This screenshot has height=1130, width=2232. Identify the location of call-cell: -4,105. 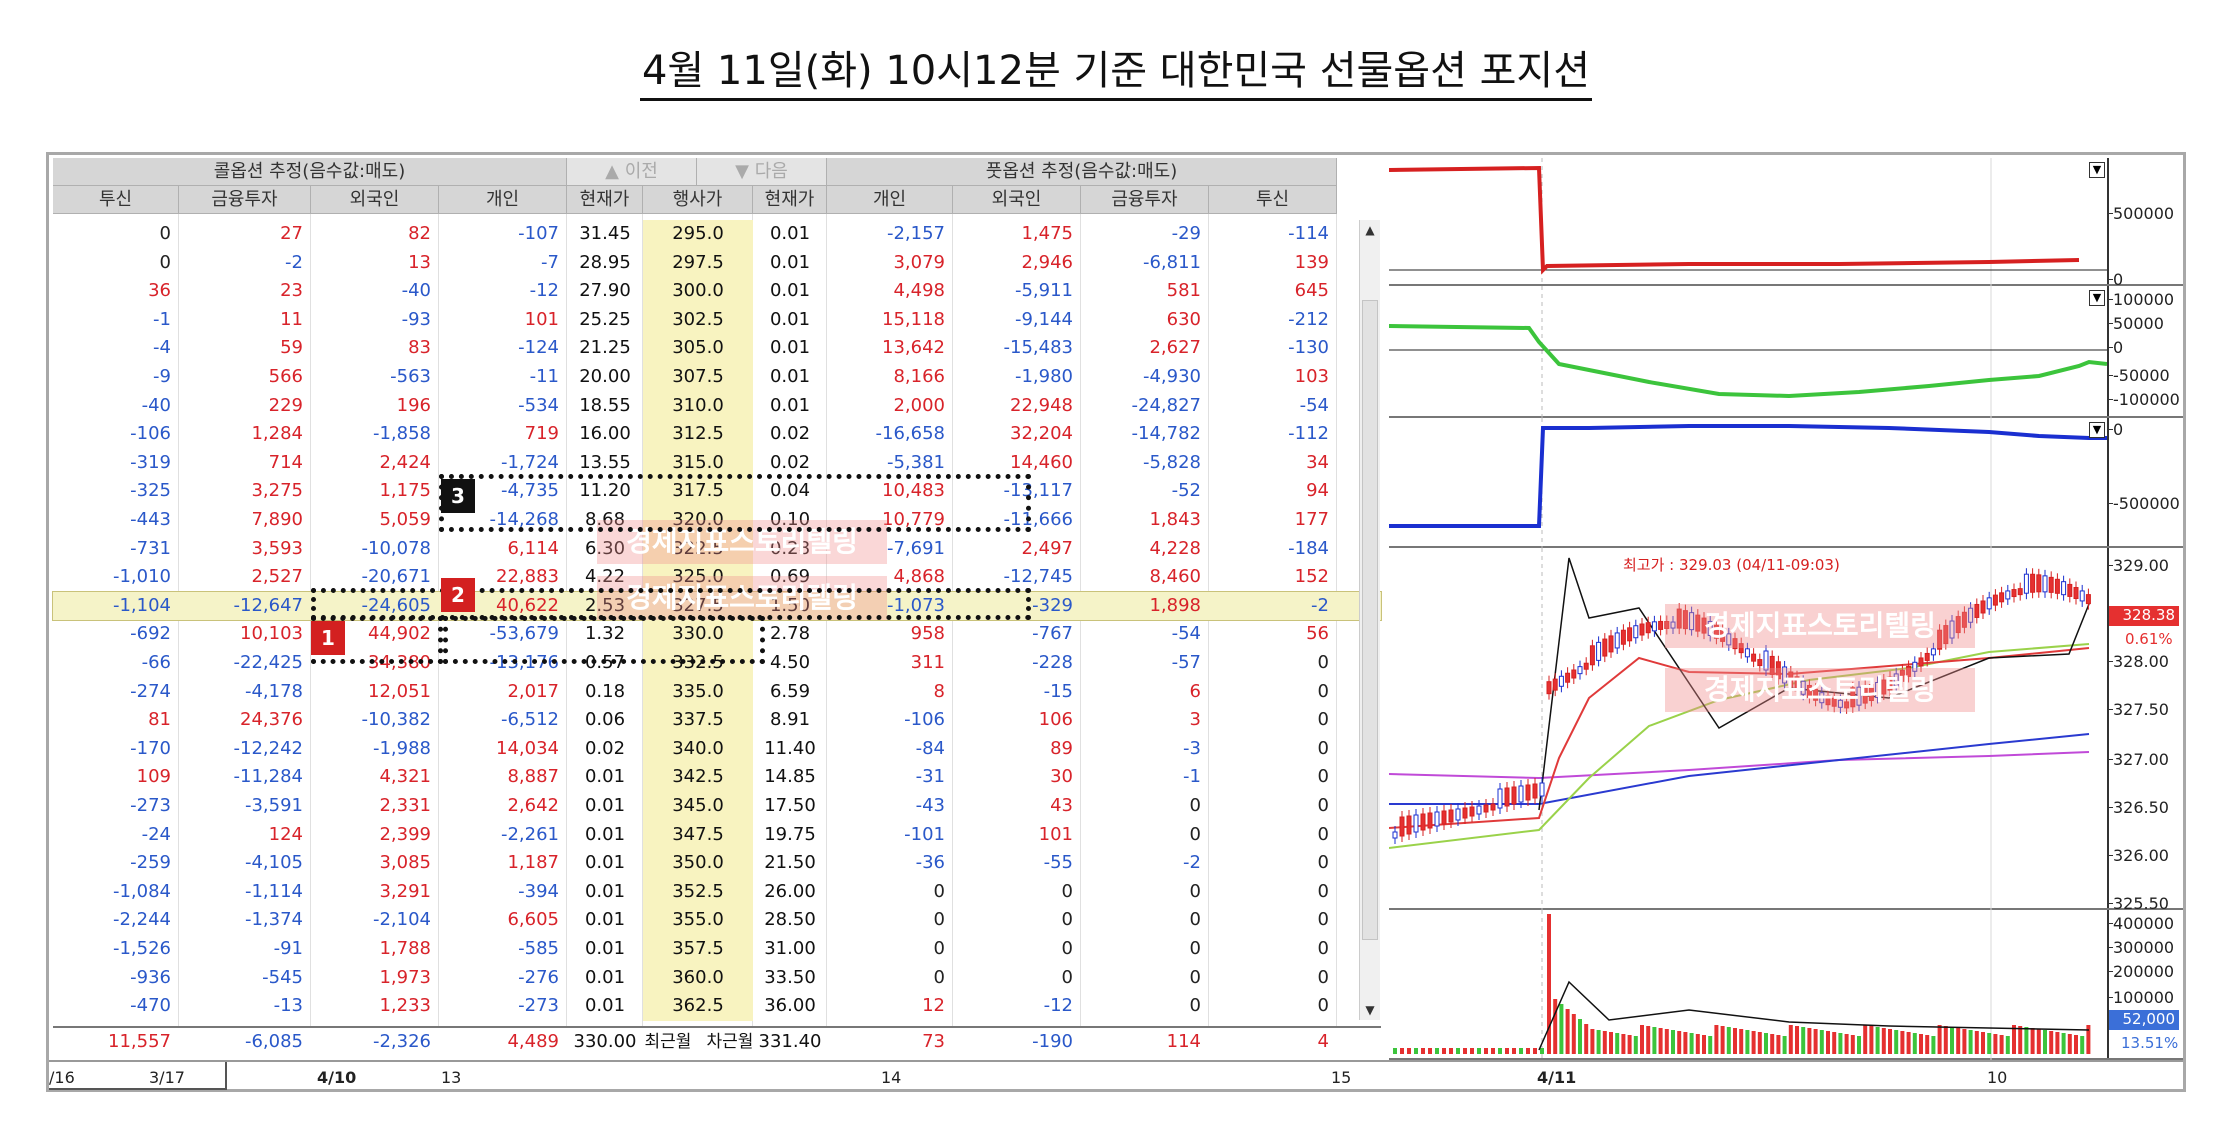
(273, 863).